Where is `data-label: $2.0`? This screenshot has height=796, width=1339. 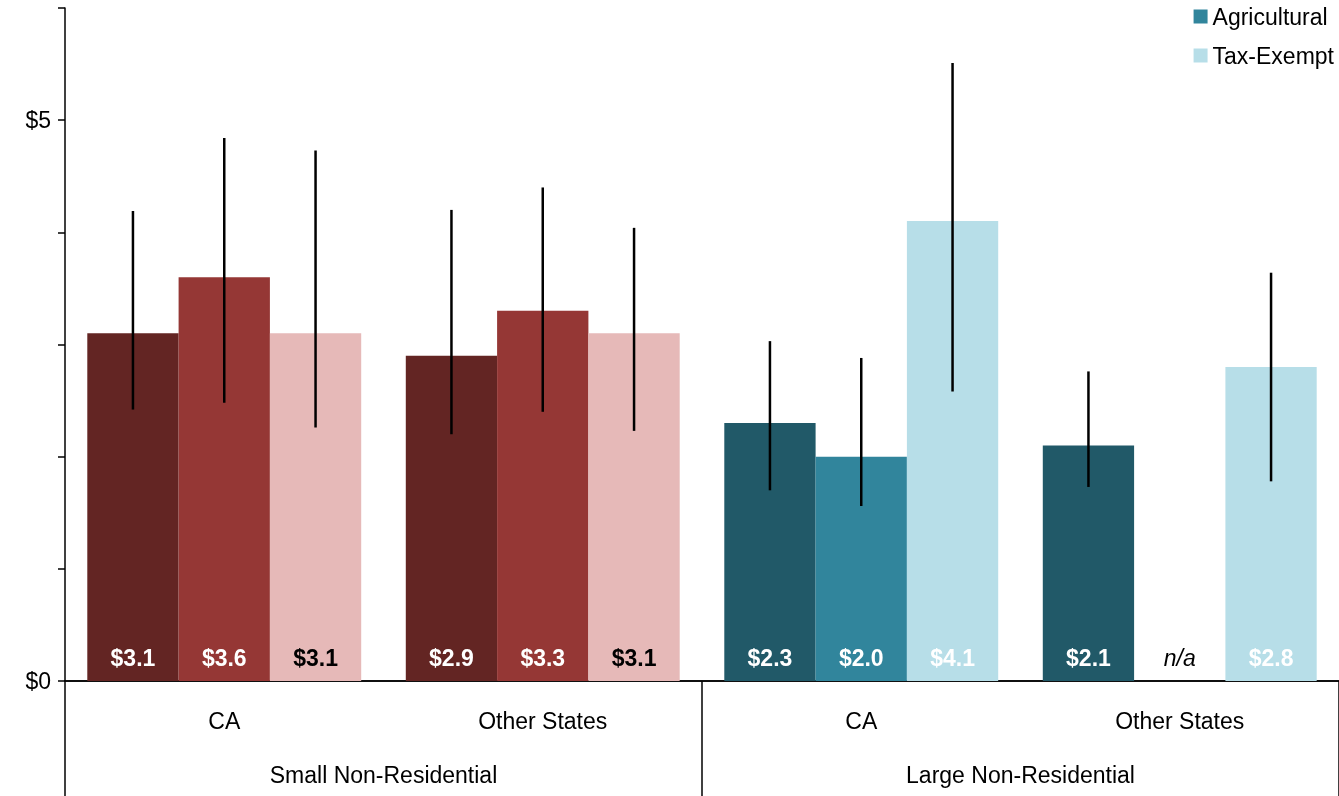
data-label: $2.0 is located at coordinates (861, 657).